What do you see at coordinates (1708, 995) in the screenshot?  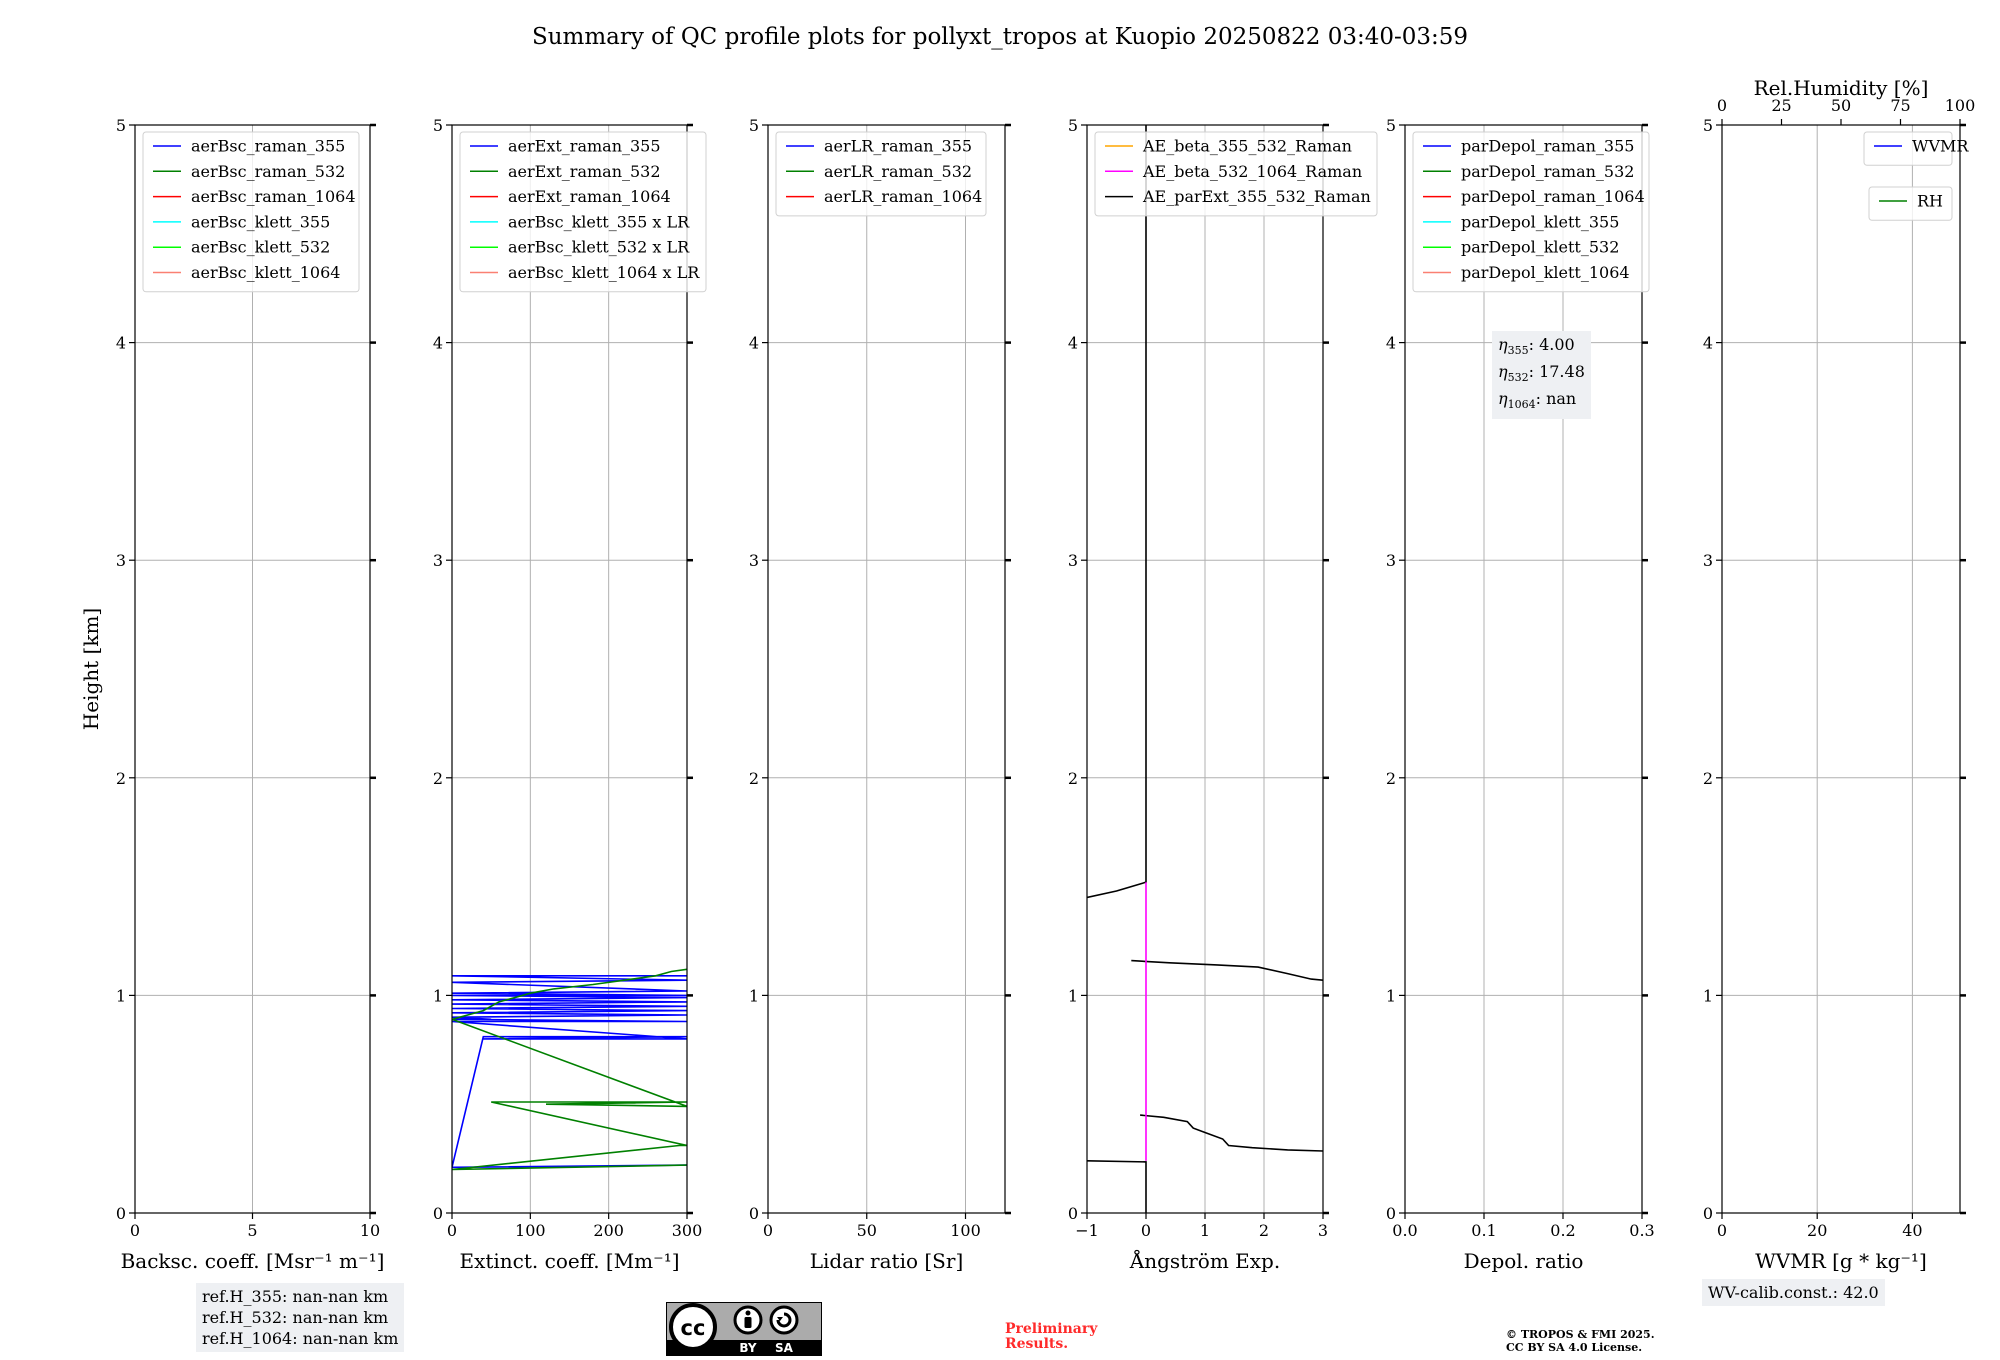 I see `wvmr-y-tick-label: 1` at bounding box center [1708, 995].